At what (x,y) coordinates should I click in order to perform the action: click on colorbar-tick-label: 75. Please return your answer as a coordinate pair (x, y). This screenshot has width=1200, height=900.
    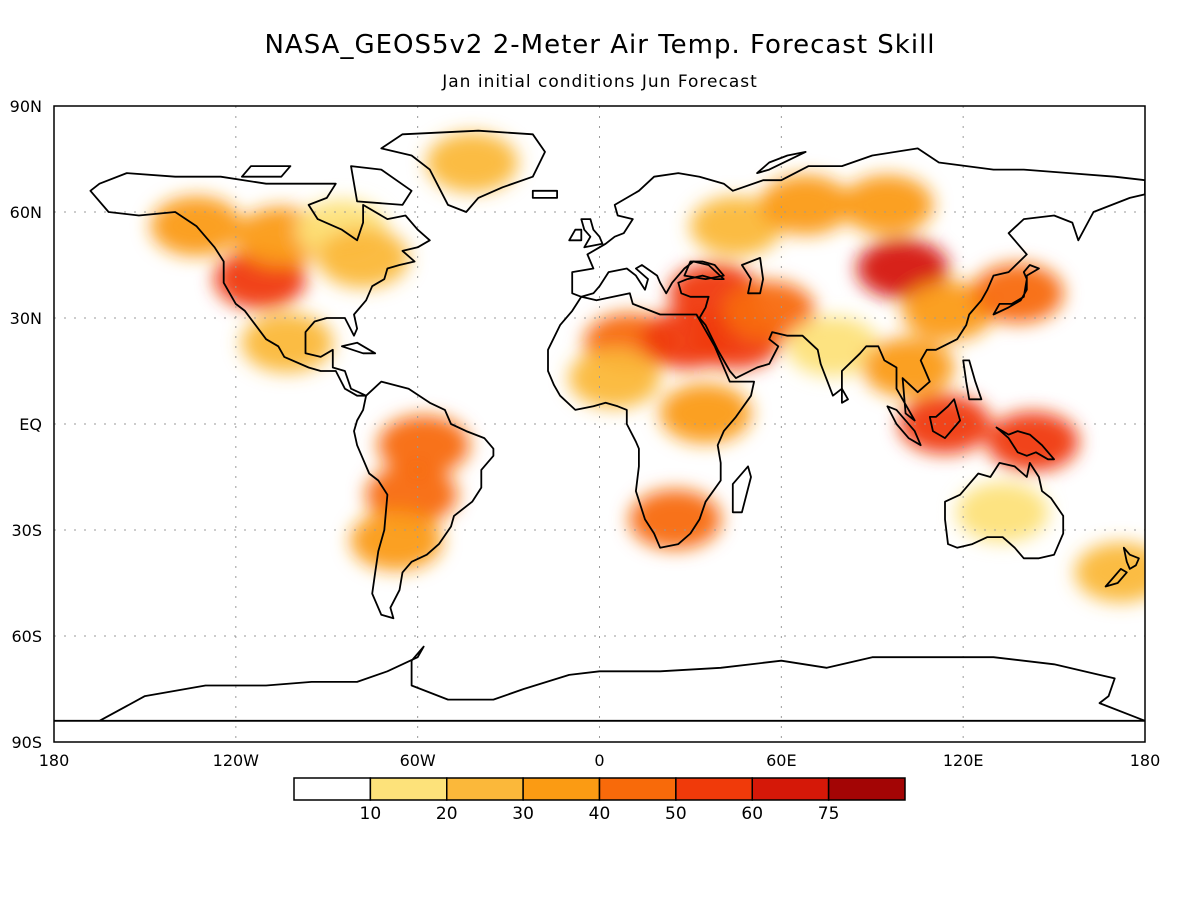
    Looking at the image, I should click on (829, 814).